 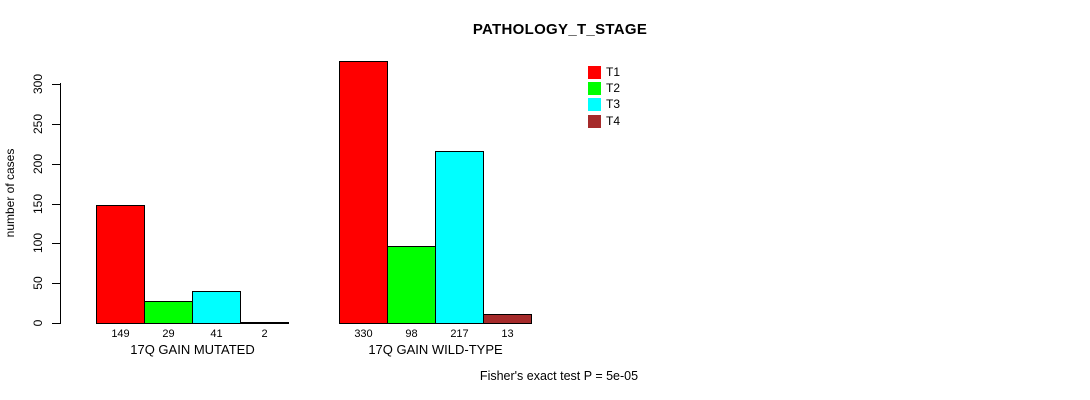 I want to click on bar-value-label: 29, so click(x=168, y=334).